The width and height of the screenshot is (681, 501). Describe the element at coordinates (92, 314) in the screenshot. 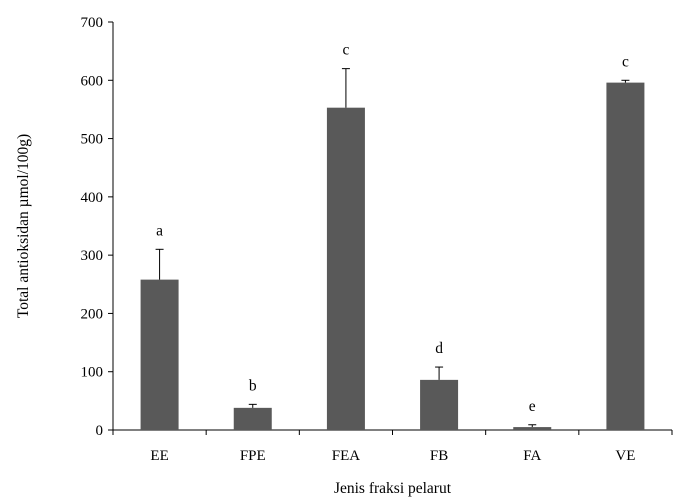

I see `y-tick-label: 200` at that location.